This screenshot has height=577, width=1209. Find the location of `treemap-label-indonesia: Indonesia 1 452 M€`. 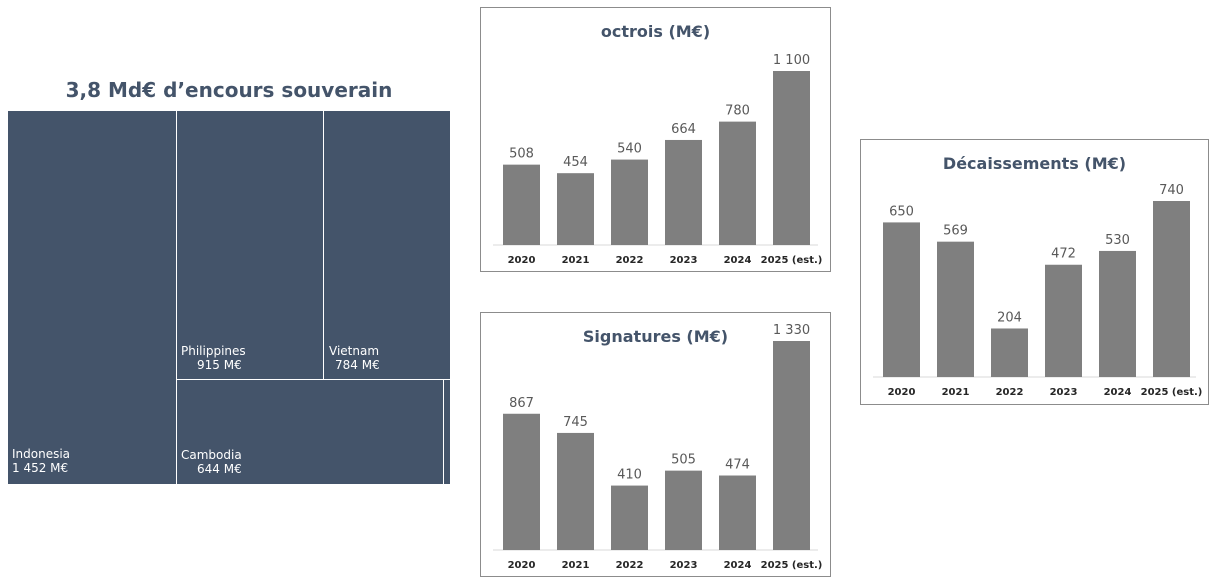

treemap-label-indonesia: Indonesia 1 452 M€ is located at coordinates (41, 461).